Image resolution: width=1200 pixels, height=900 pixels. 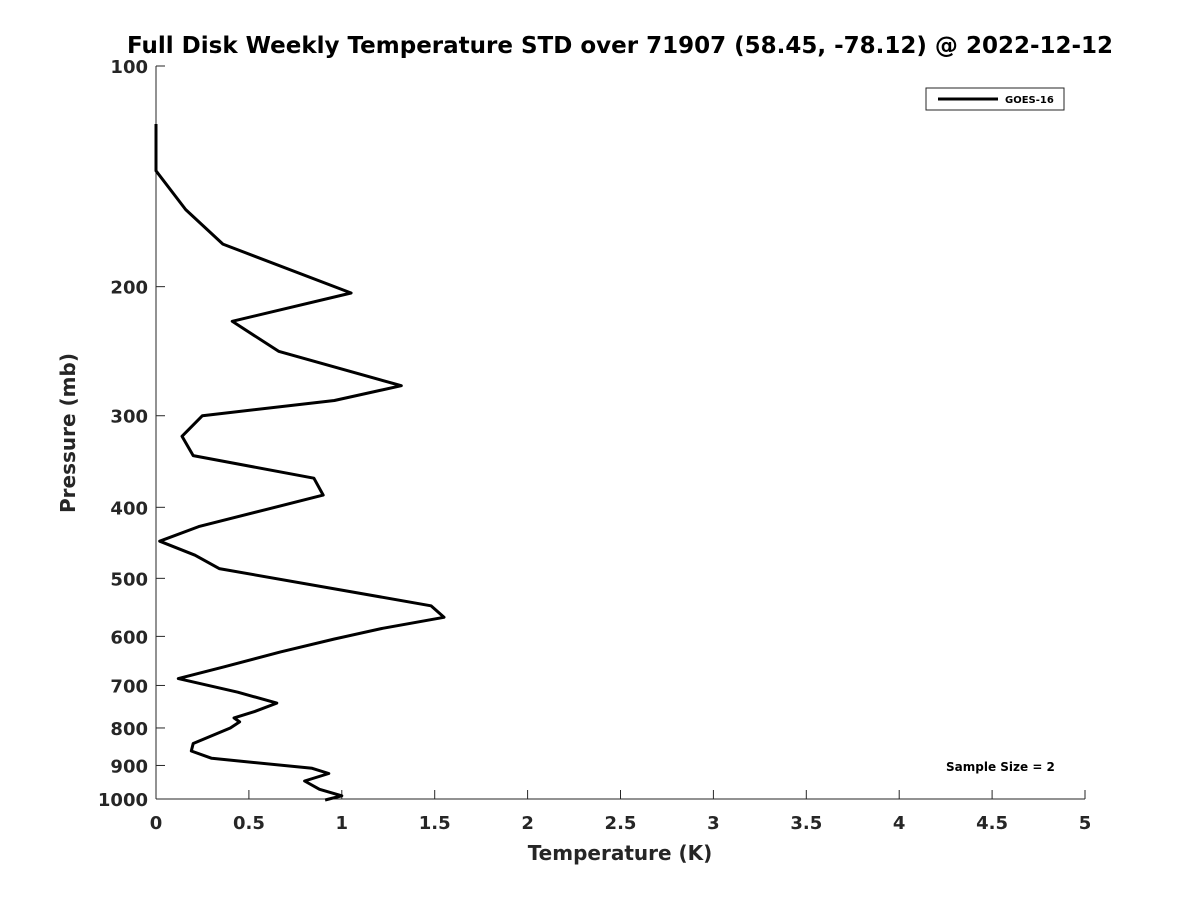 I want to click on y-tick-label: 1000, so click(x=123, y=800).